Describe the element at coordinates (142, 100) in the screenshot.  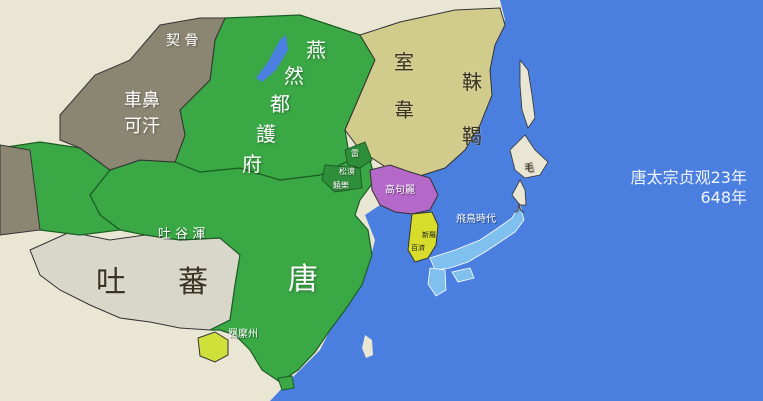
I see `label-qaghan-1: 車鼻` at that location.